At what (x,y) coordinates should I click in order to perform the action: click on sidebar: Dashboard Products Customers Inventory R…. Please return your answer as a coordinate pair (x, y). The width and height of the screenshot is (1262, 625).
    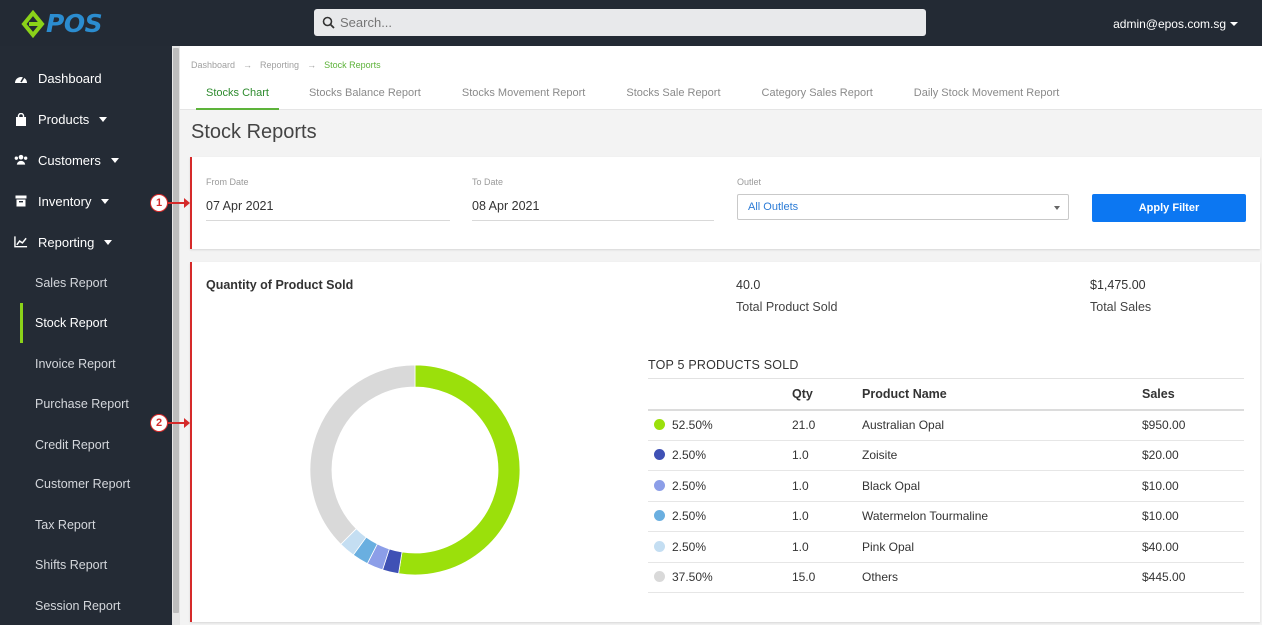
    Looking at the image, I should click on (86, 335).